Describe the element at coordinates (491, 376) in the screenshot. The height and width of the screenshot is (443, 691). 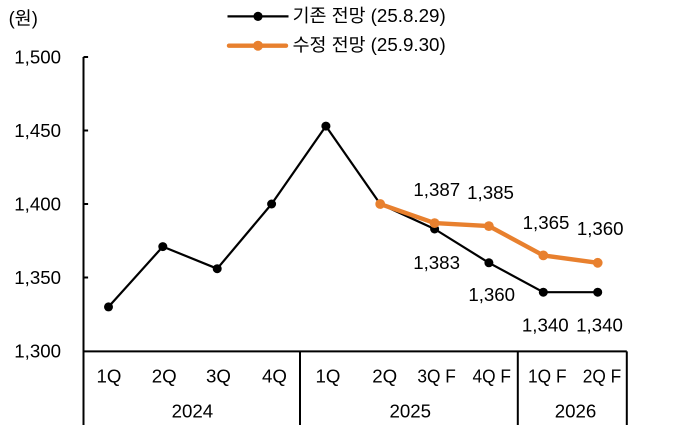
I see `svg-text: 4Q F` at that location.